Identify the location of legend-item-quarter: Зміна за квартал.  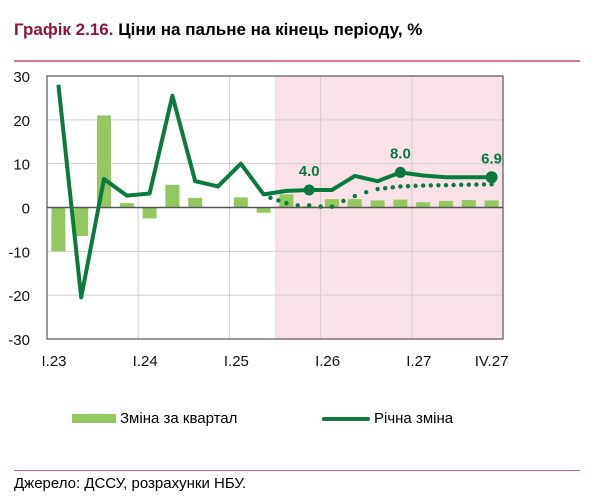
(154, 418).